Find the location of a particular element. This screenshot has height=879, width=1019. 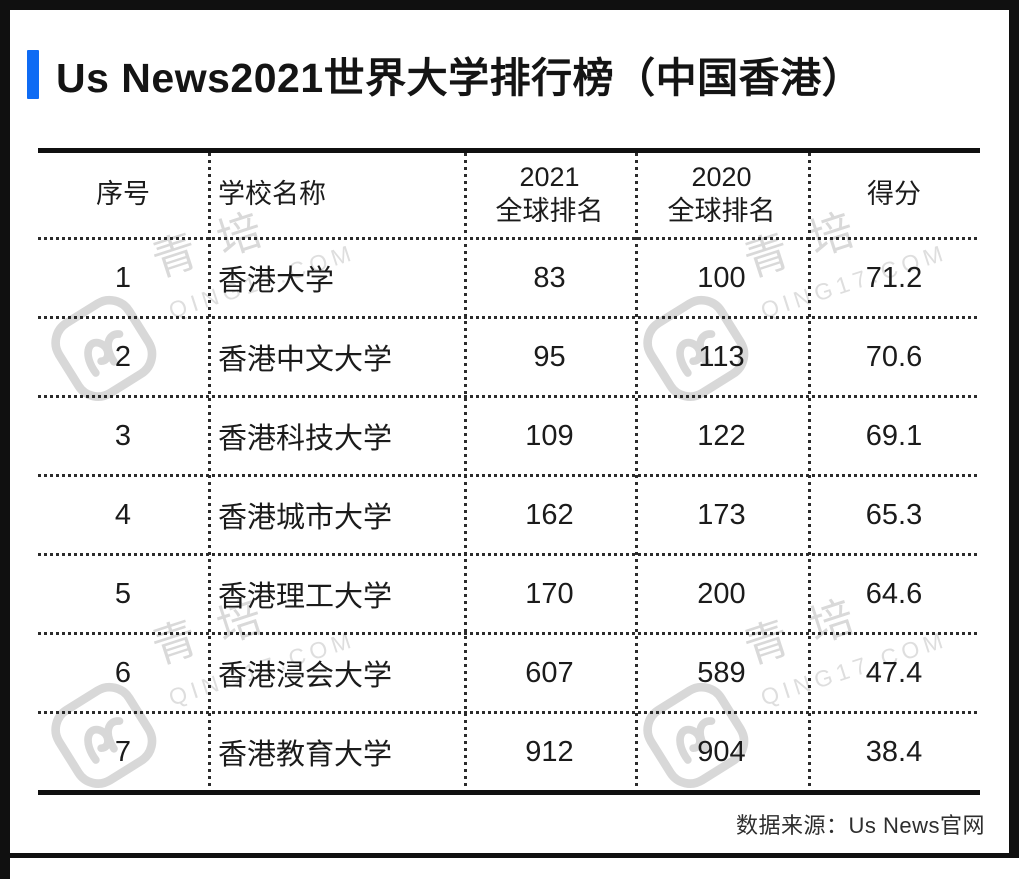

table-row: 1 香港大学 83 100 71.2 is located at coordinates (509, 278).